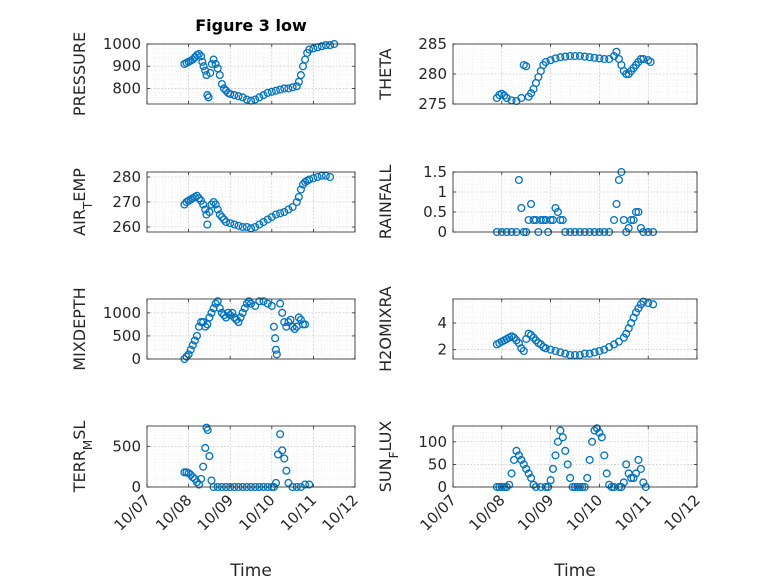 Image resolution: width=778 pixels, height=583 pixels. I want to click on y-tick-label: 1, so click(442, 192).